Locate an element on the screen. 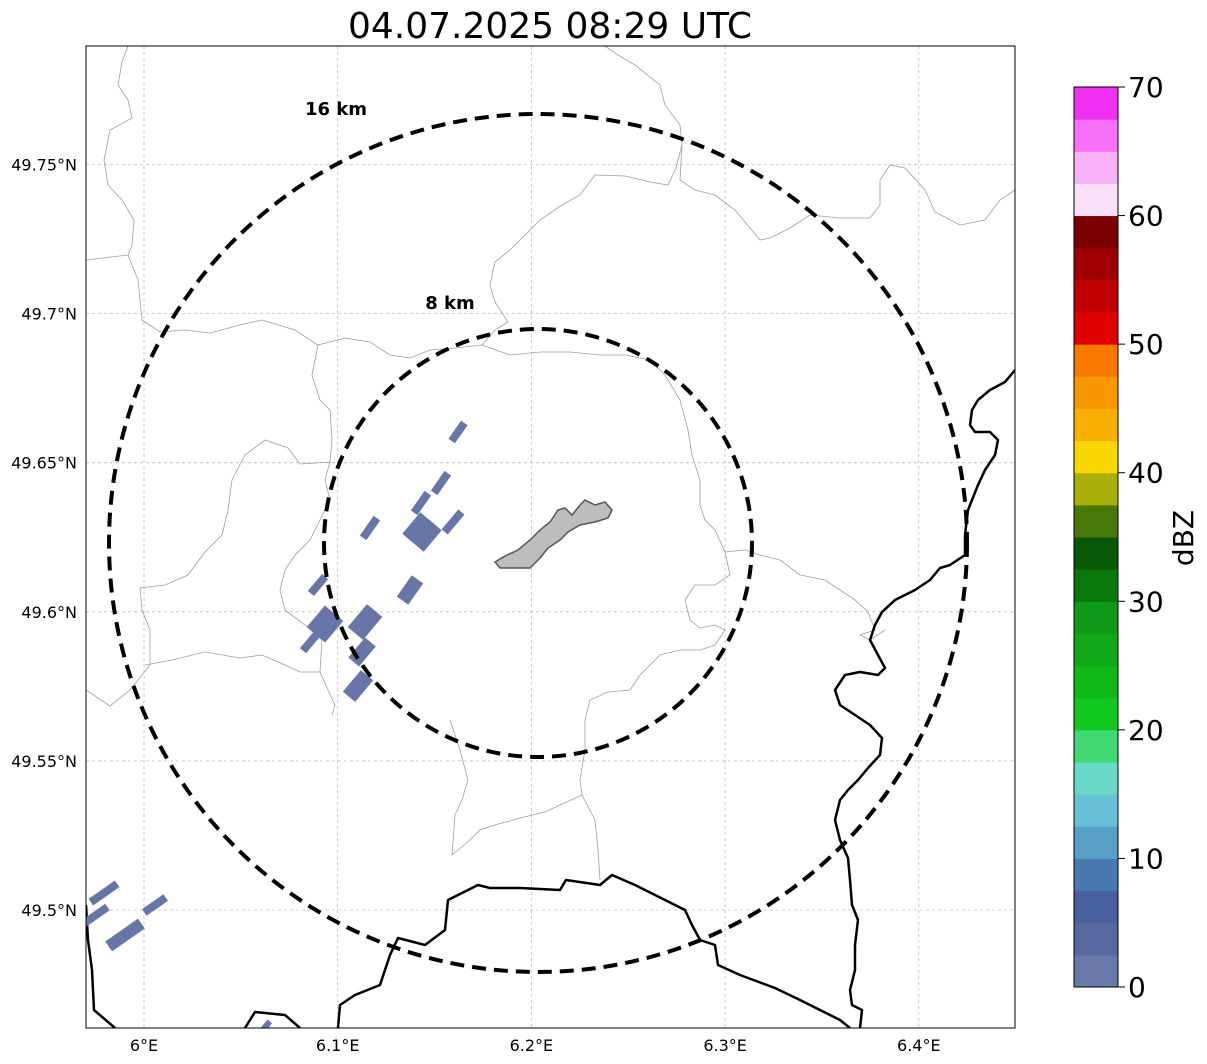 This screenshot has width=1207, height=1064. colorbar-outline is located at coordinates (1096, 537).